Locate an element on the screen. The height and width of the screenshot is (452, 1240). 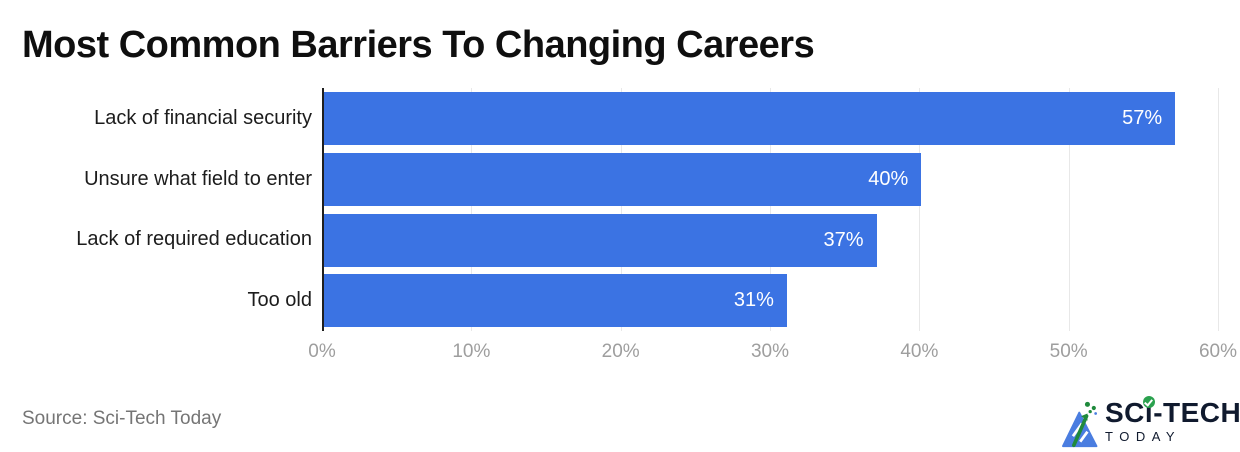
bar-value-label: 57% is located at coordinates (1142, 118).